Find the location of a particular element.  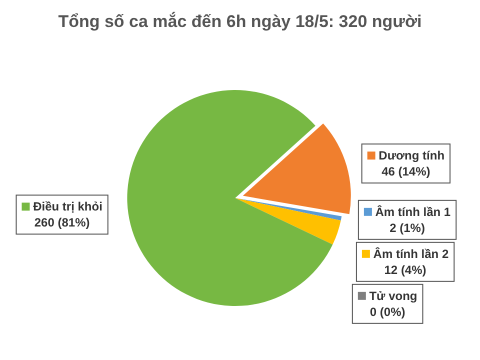

legend-label: Âm tính lần 1 is located at coordinates (413, 211).